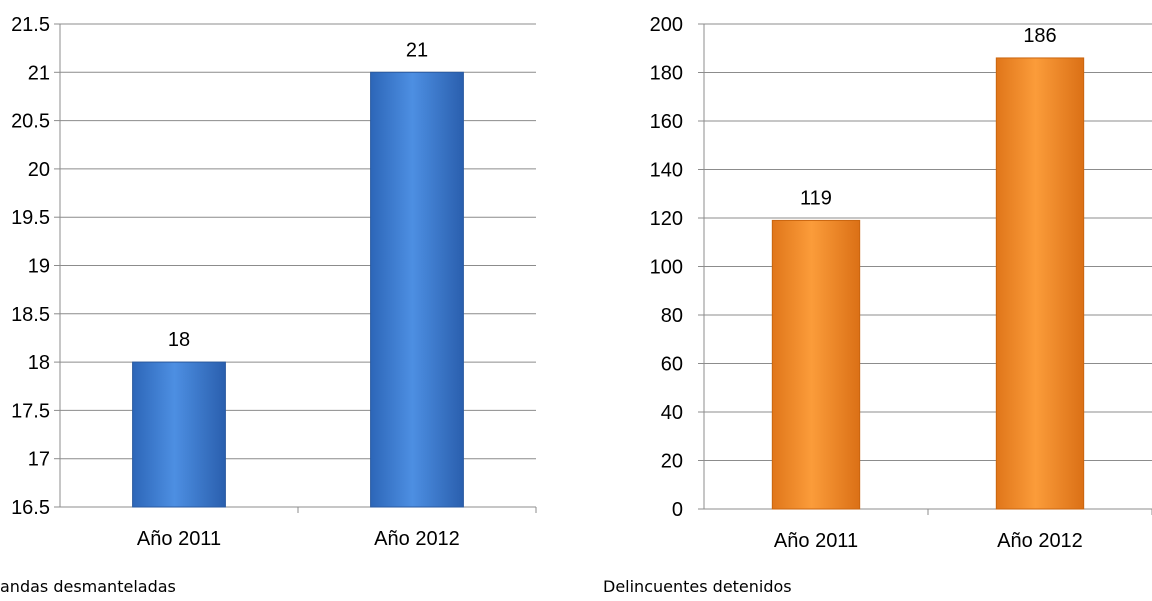 This screenshot has height=601, width=1152. What do you see at coordinates (30, 508) in the screenshot?
I see `y-tick-label: 16.5` at bounding box center [30, 508].